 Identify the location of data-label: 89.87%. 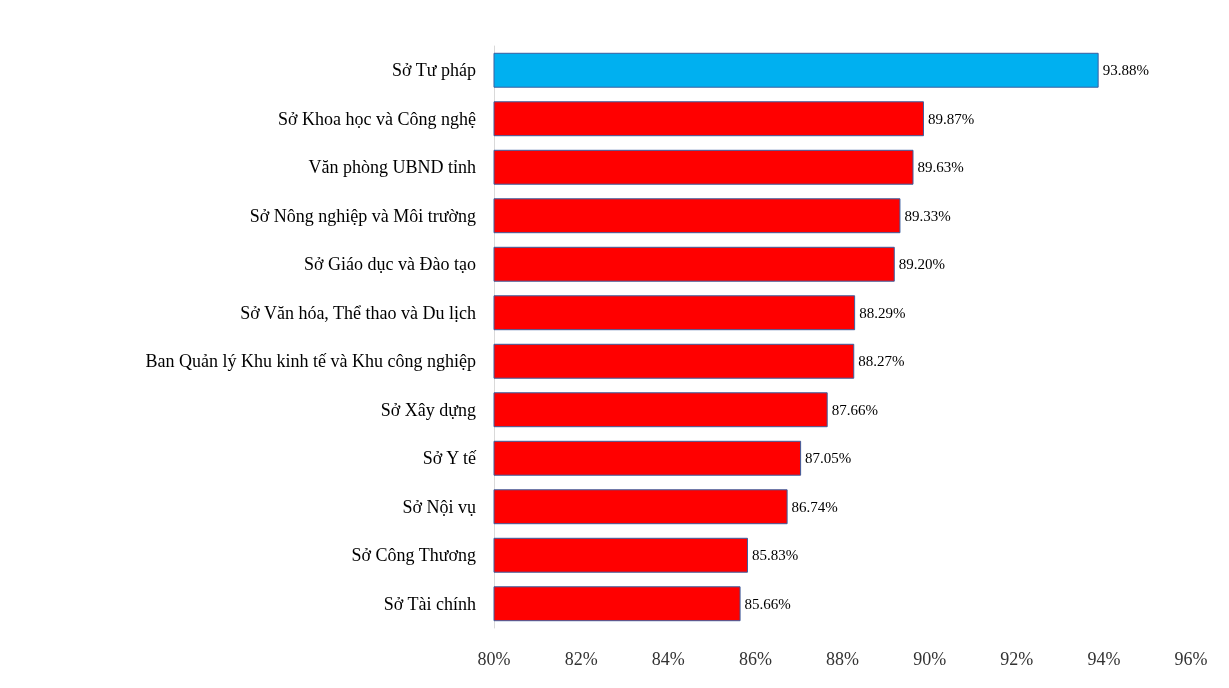
(951, 118).